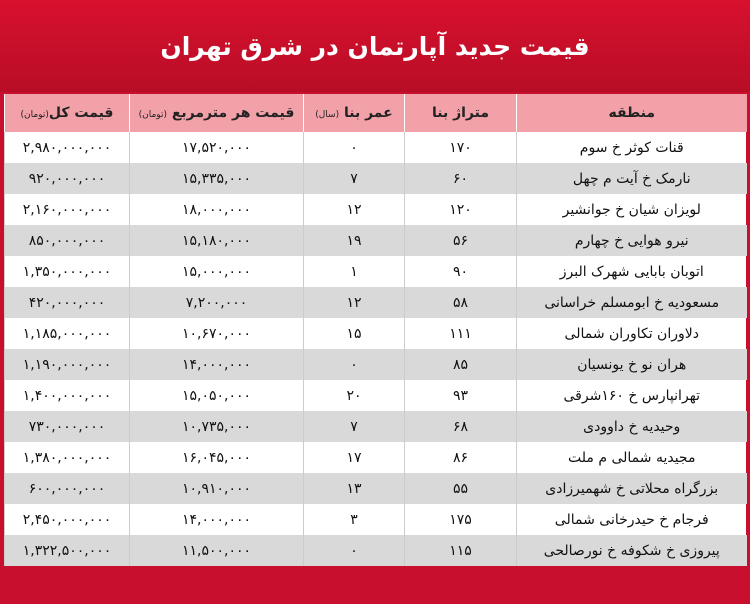 The height and width of the screenshot is (604, 750). What do you see at coordinates (216, 457) in the screenshot?
I see `cell-price-per-m2: ۱۶,۰۴۵,۰۰۰` at bounding box center [216, 457].